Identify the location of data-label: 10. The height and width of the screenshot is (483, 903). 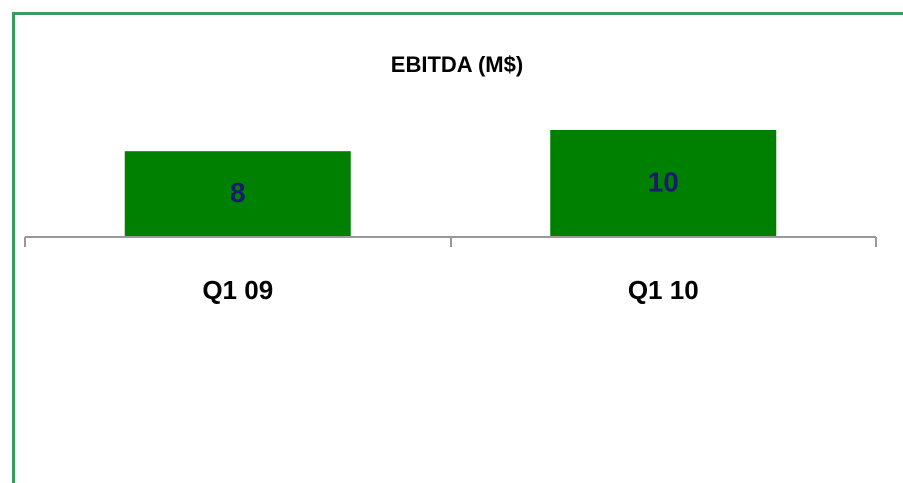
(663, 181).